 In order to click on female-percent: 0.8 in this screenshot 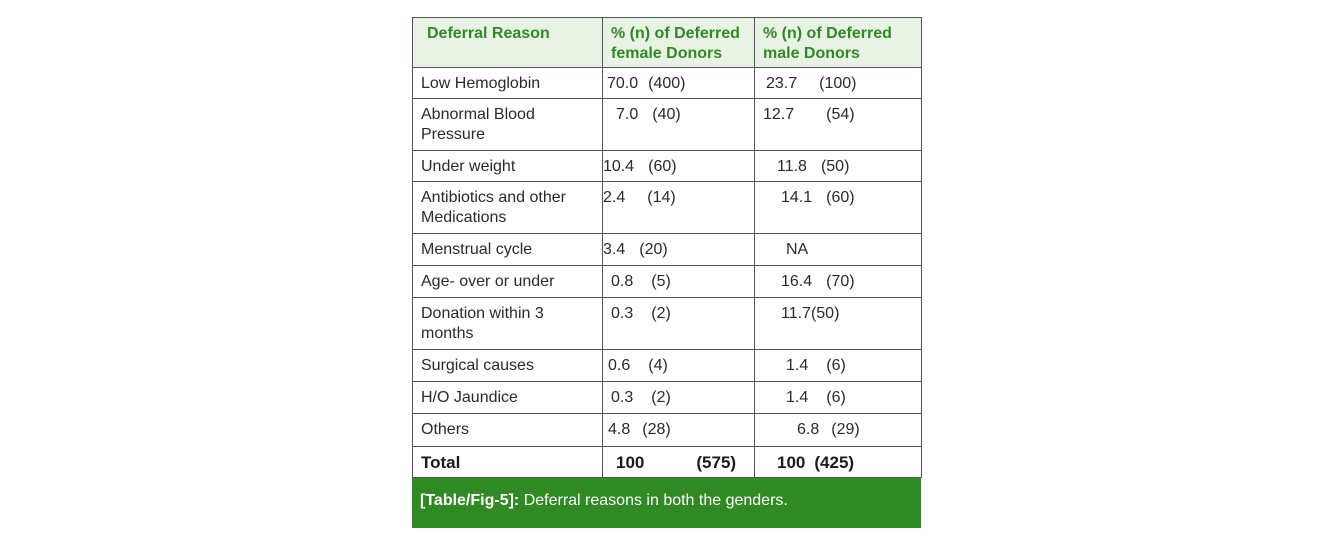, I will do `click(622, 281)`.